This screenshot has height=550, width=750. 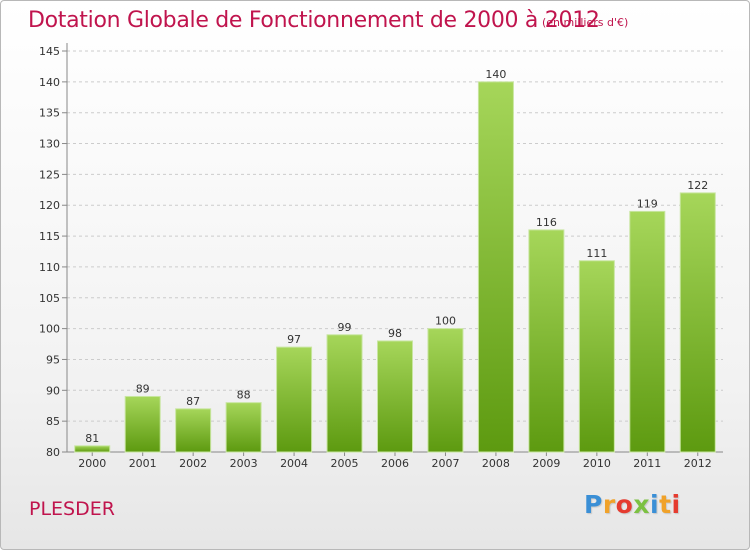 I want to click on unit-label: (en milliers d'€), so click(x=585, y=22).